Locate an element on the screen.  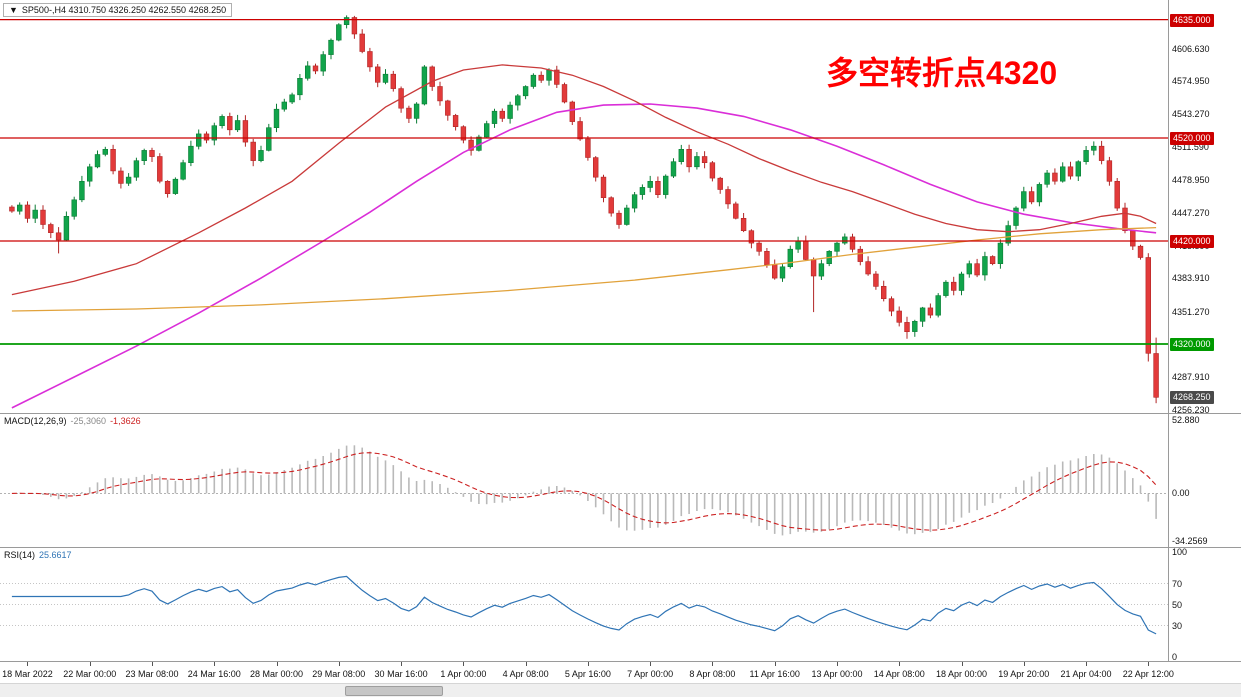
macd-axis: 52.880 0.00 -34.2569 is located at coordinates (1204, 480).